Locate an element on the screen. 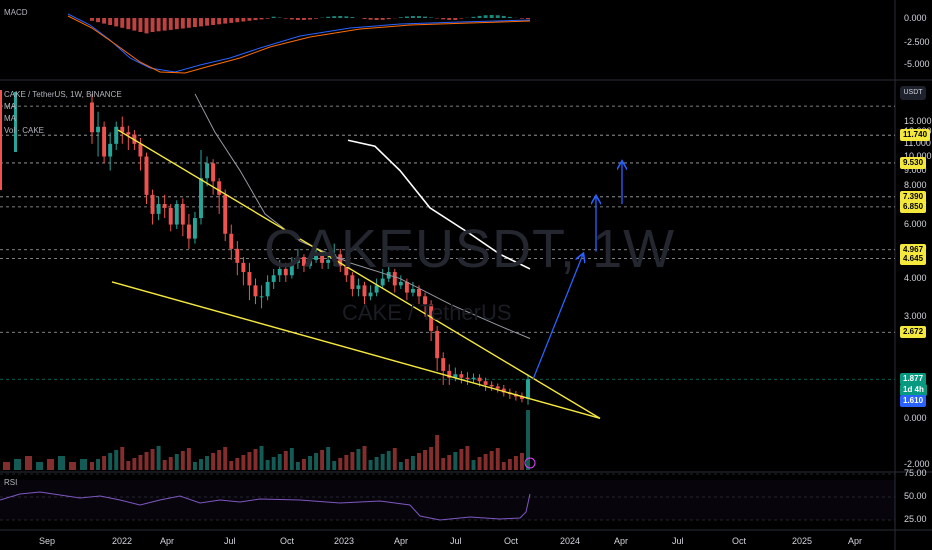 This screenshot has width=932, height=550. price-tick-label: 6.000 is located at coordinates (915, 223).